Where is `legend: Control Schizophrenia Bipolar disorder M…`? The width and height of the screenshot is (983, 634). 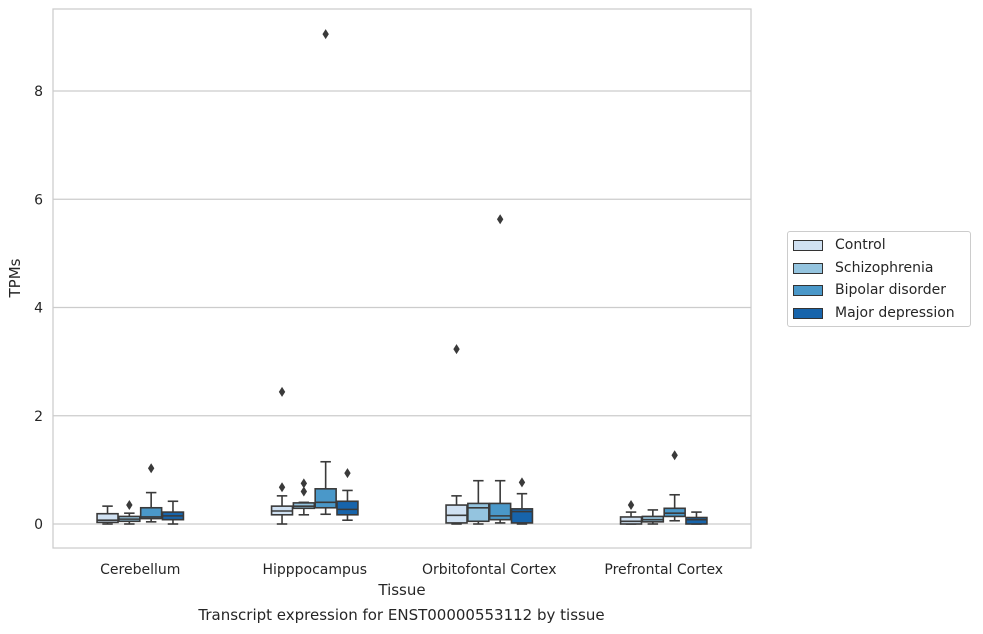
legend: Control Schizophrenia Bipolar disorder M… is located at coordinates (879, 279).